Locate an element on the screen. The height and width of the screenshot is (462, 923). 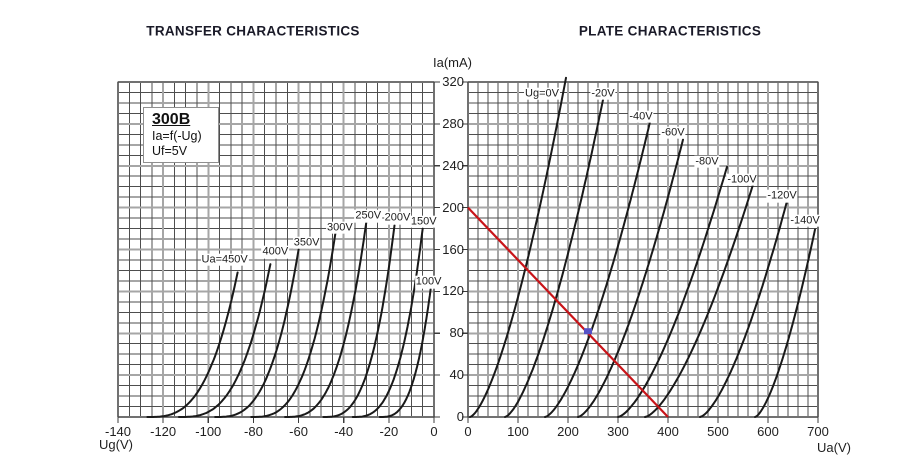
operating-point-marker is located at coordinates (588, 331).